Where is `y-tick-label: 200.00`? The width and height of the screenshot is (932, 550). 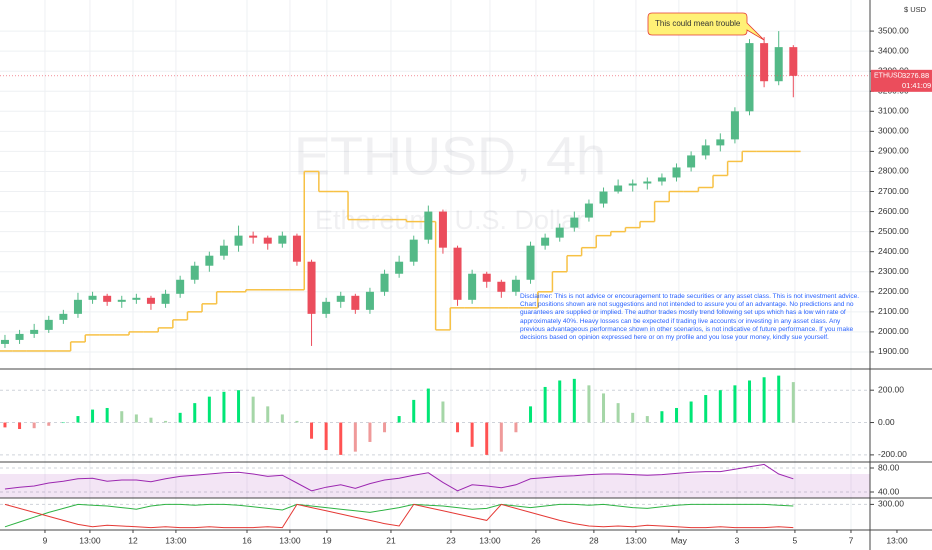 y-tick-label: 200.00 is located at coordinates (891, 389).